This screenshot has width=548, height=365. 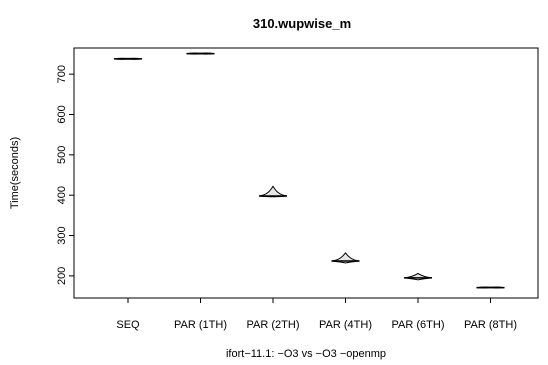 I want to click on y-tick-label: 500, so click(x=62, y=155).